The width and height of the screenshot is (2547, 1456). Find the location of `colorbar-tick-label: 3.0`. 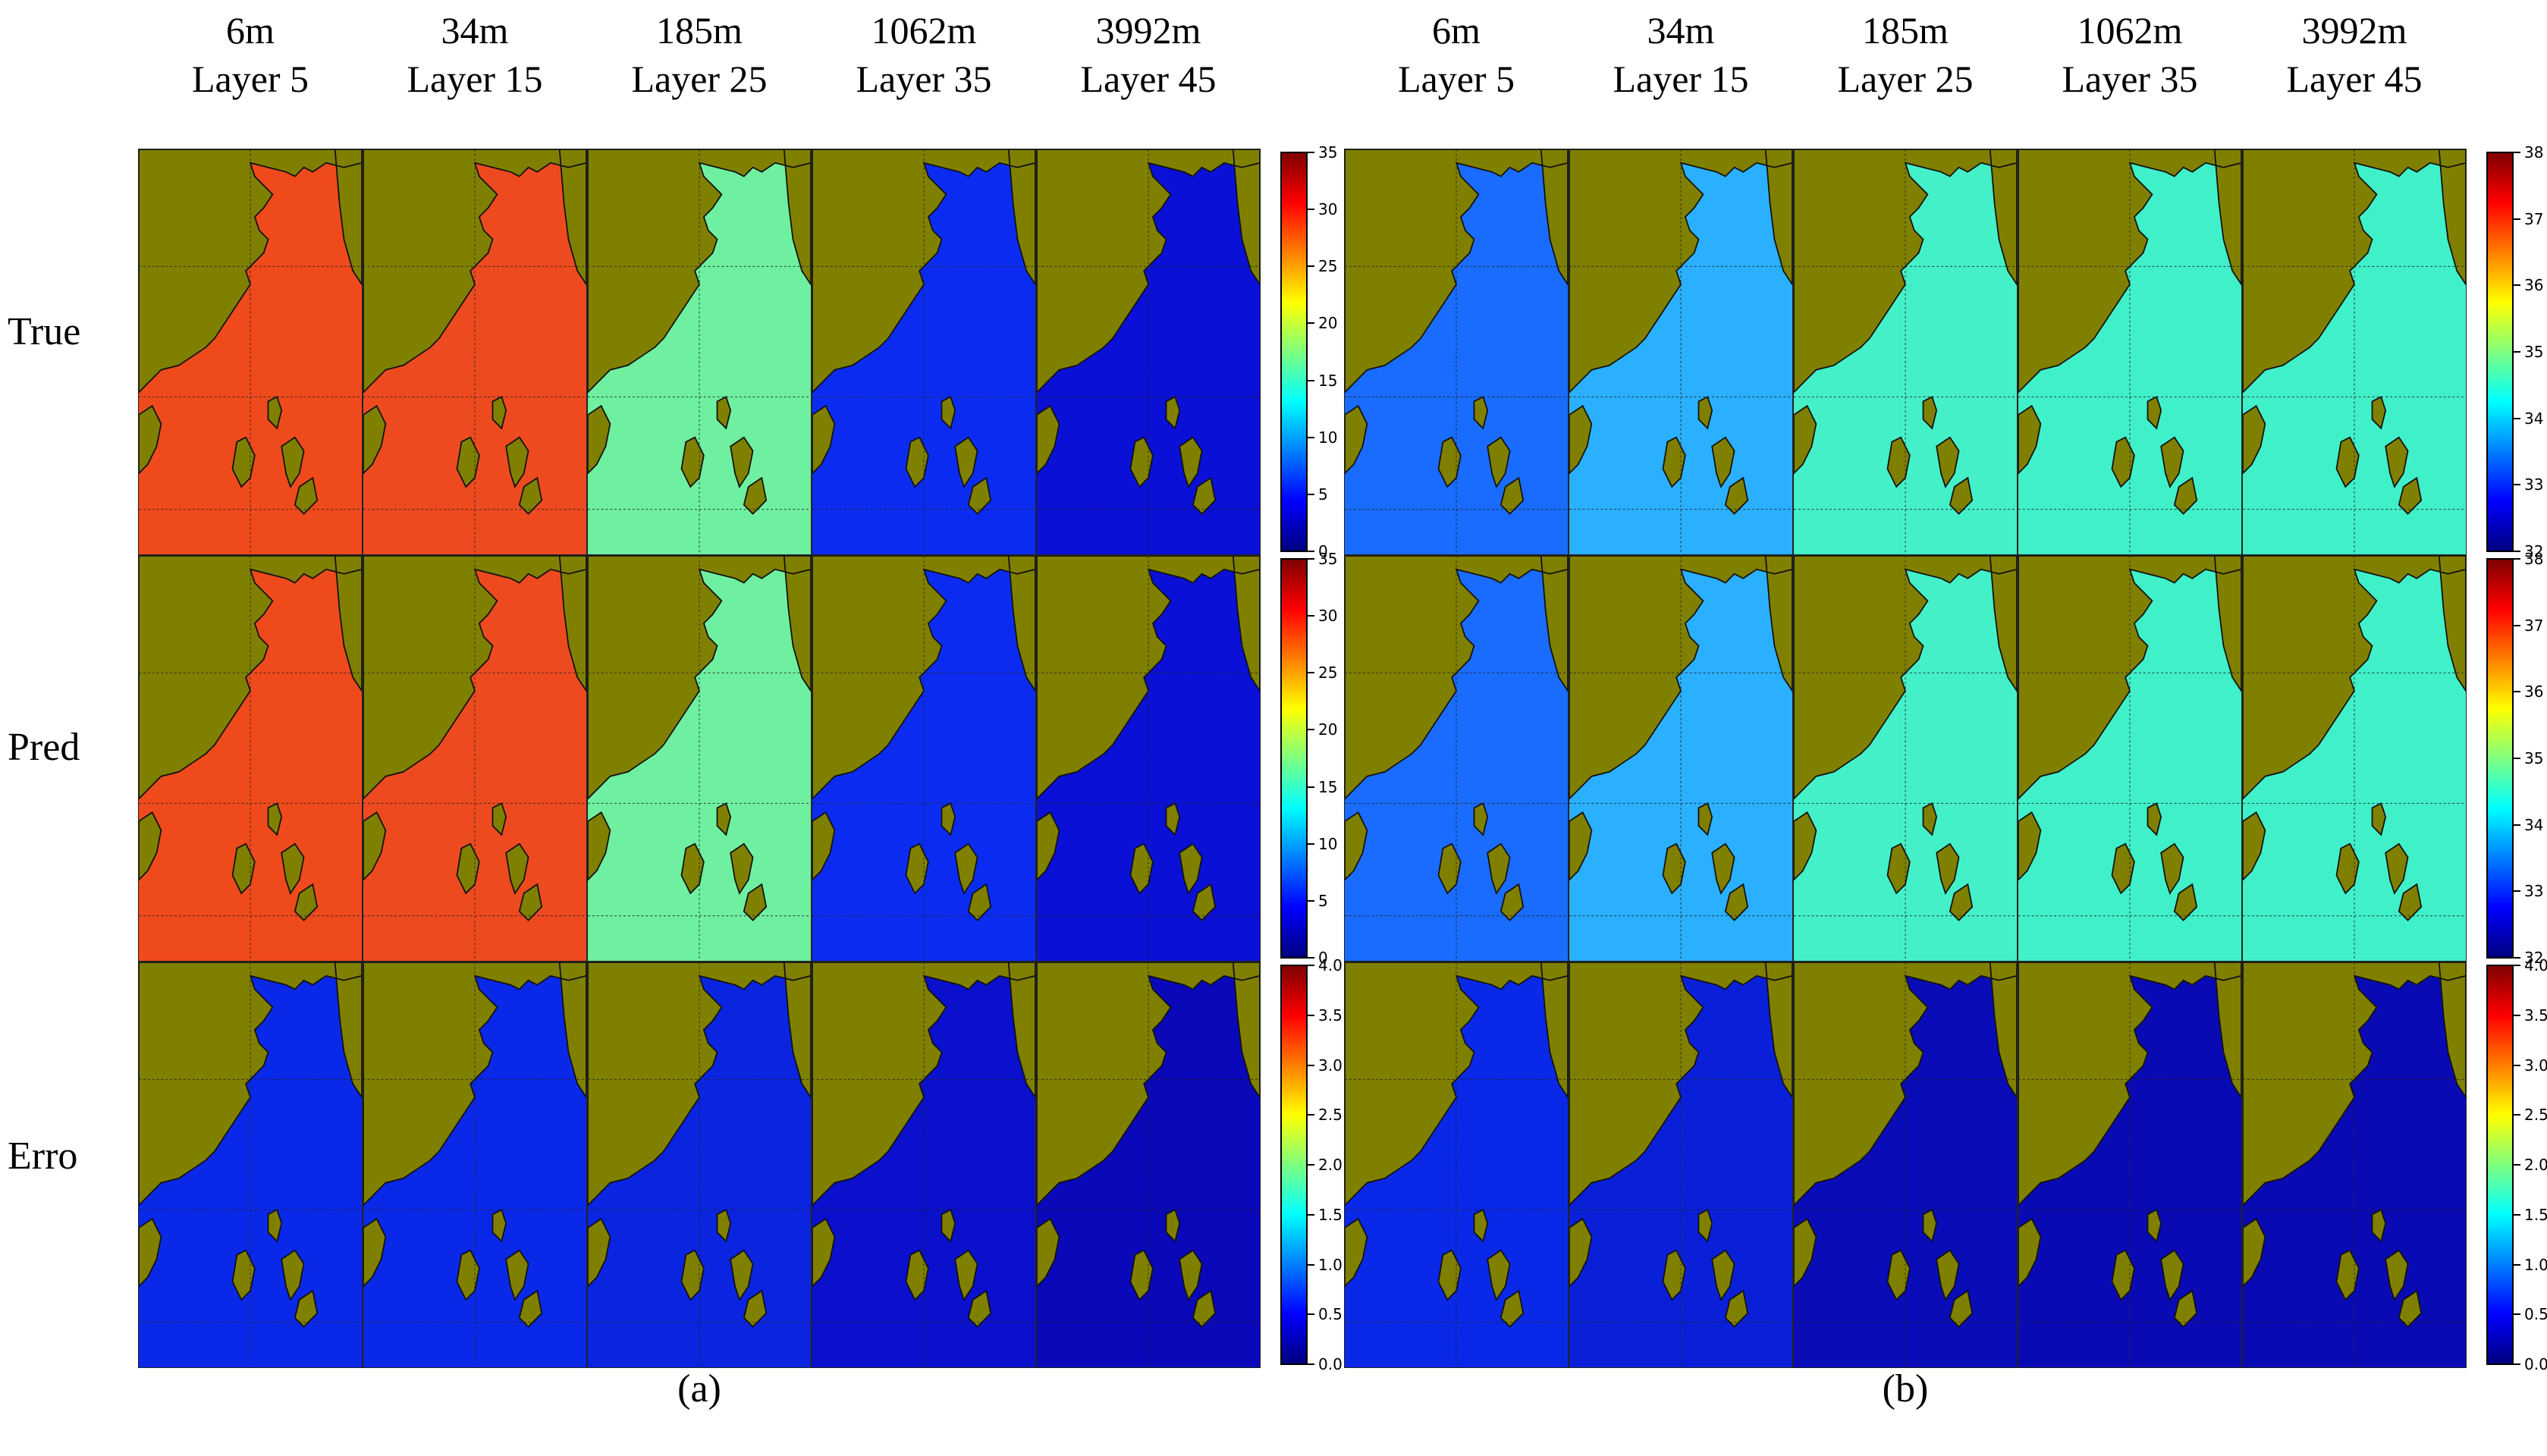

colorbar-tick-label: 3.0 is located at coordinates (1330, 1065).